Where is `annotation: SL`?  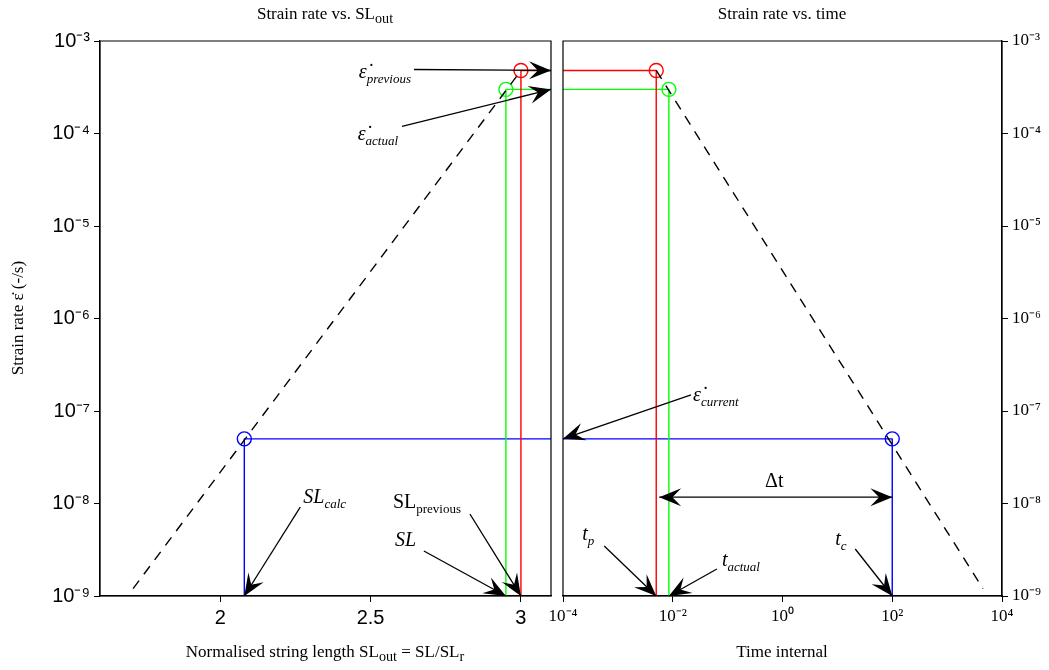 annotation: SL is located at coordinates (405, 539).